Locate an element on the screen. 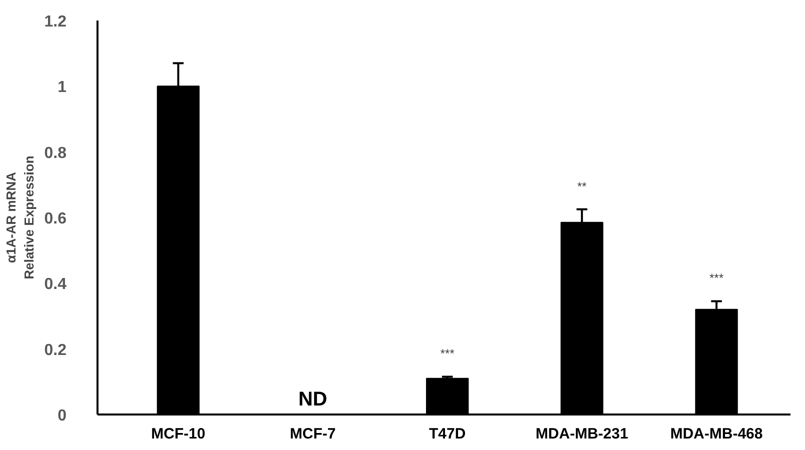 The image size is (805, 450). annotation: ** is located at coordinates (582, 186).